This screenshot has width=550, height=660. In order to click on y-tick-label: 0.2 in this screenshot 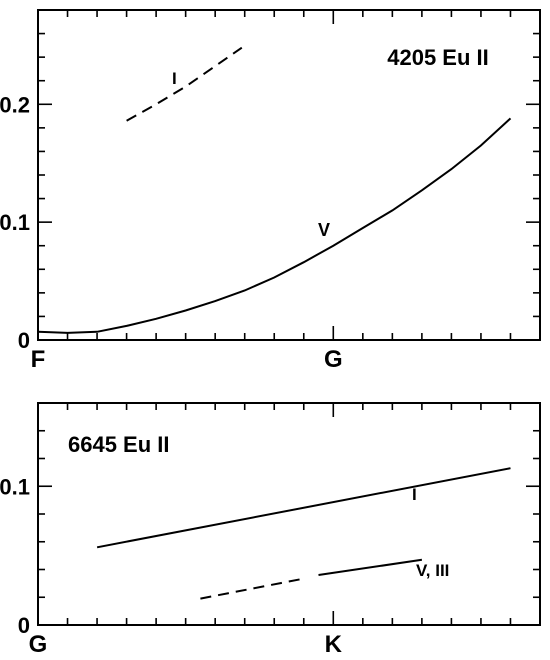, I will do `click(15, 104)`.